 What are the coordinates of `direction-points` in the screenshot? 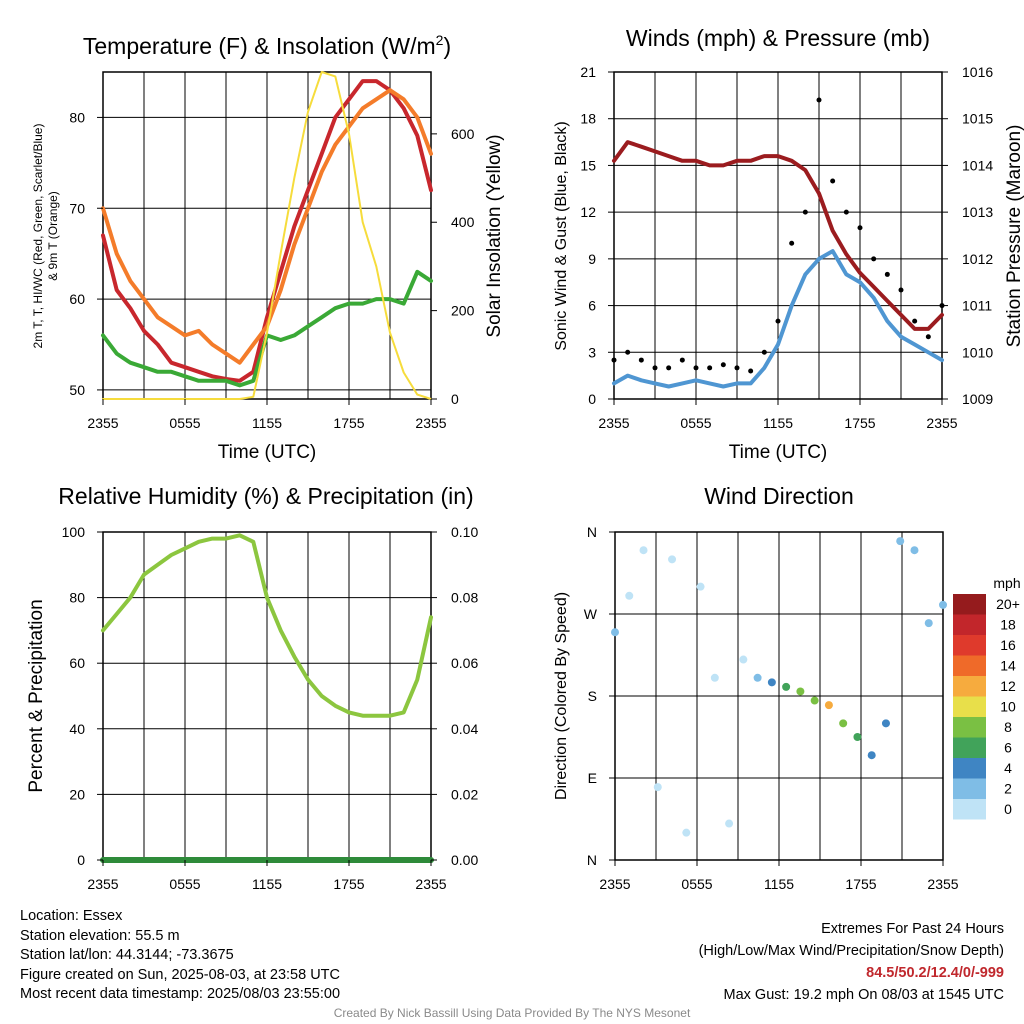 It's located at (779, 687).